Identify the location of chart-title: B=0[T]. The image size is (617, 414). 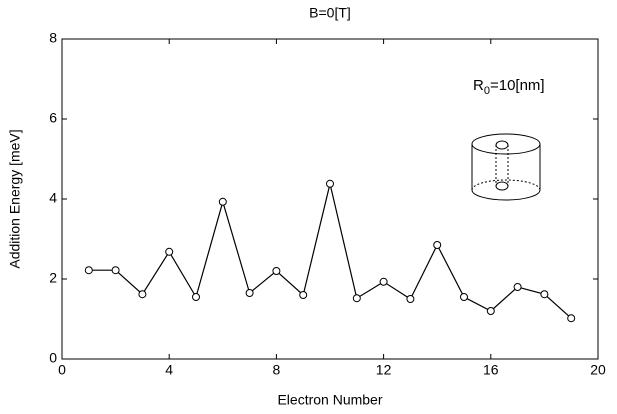
(330, 13).